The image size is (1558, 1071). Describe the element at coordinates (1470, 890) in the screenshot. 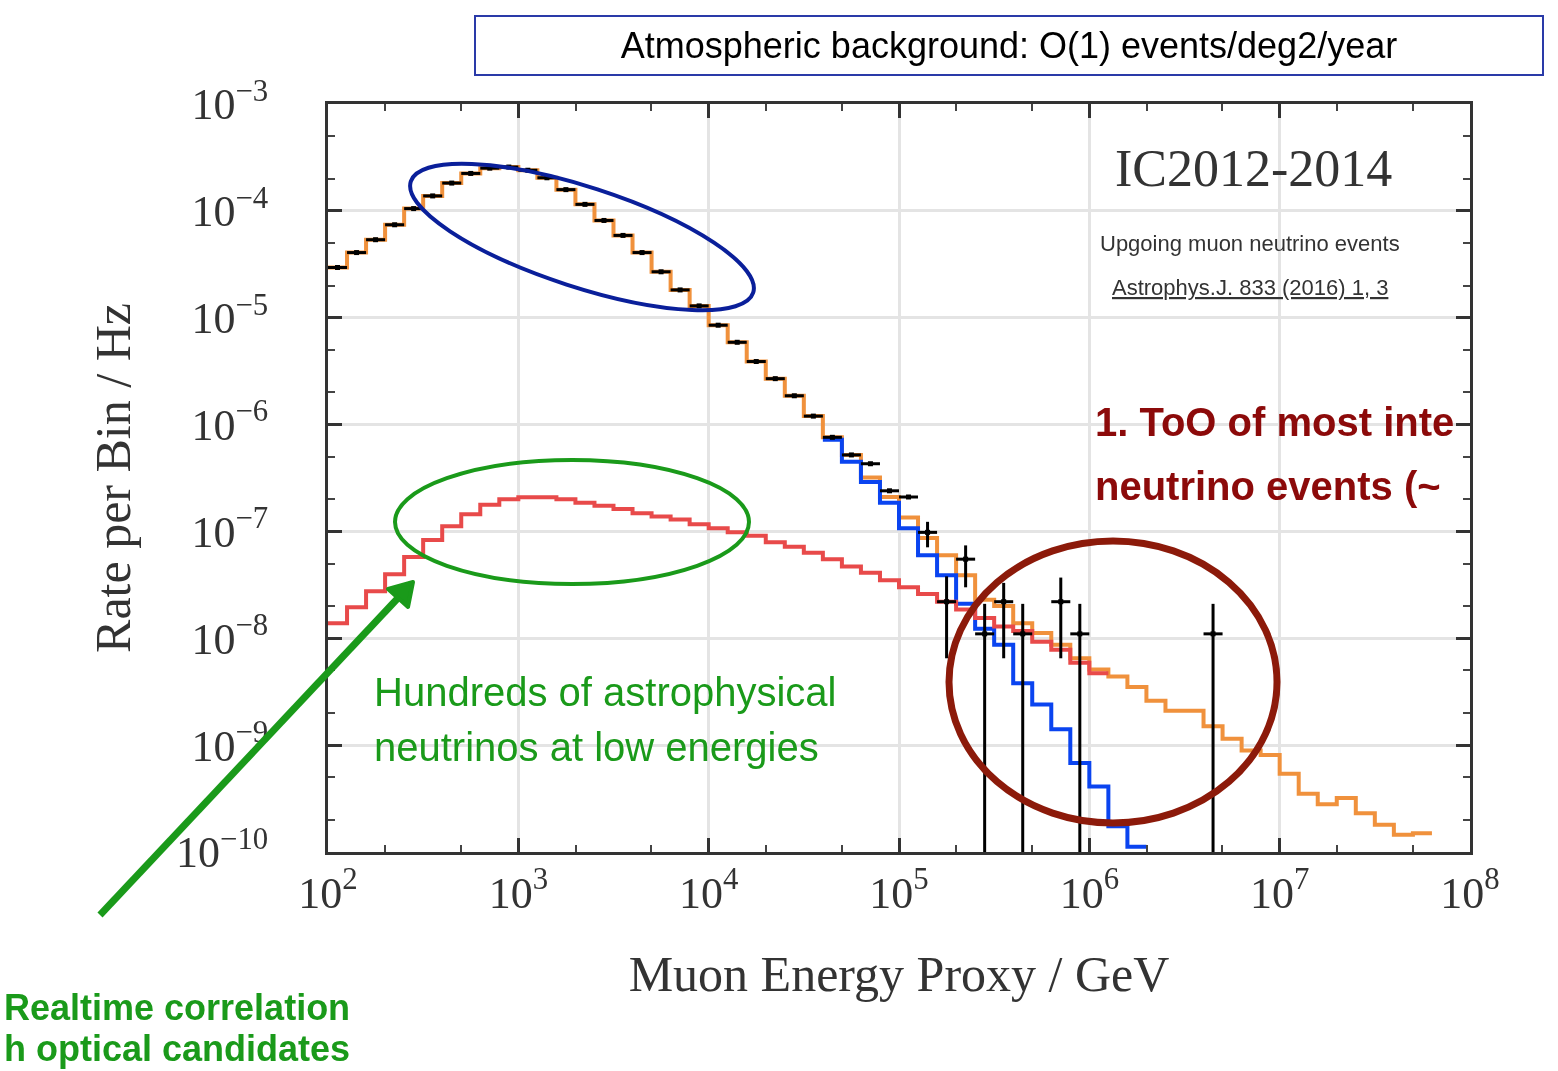

I see `x-tick-label: 10$^{8}$` at that location.